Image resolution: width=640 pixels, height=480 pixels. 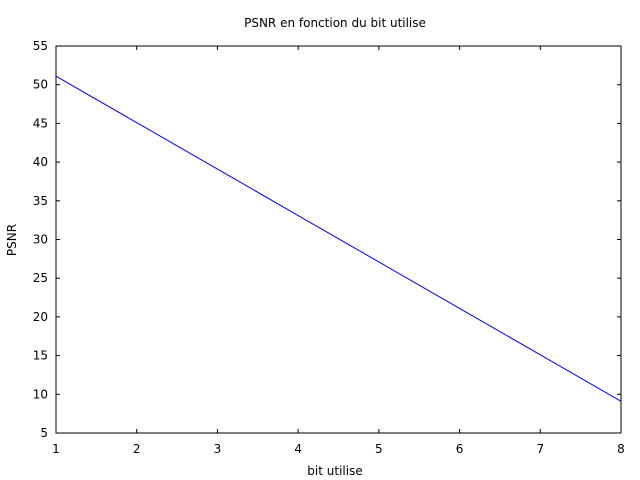 What do you see at coordinates (40, 123) in the screenshot?
I see `y-tick-label: 45` at bounding box center [40, 123].